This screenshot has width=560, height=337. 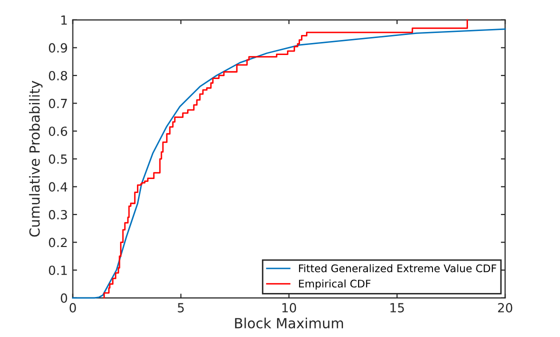 What do you see at coordinates (181, 307) in the screenshot?
I see `x-tick-label: 5` at bounding box center [181, 307].